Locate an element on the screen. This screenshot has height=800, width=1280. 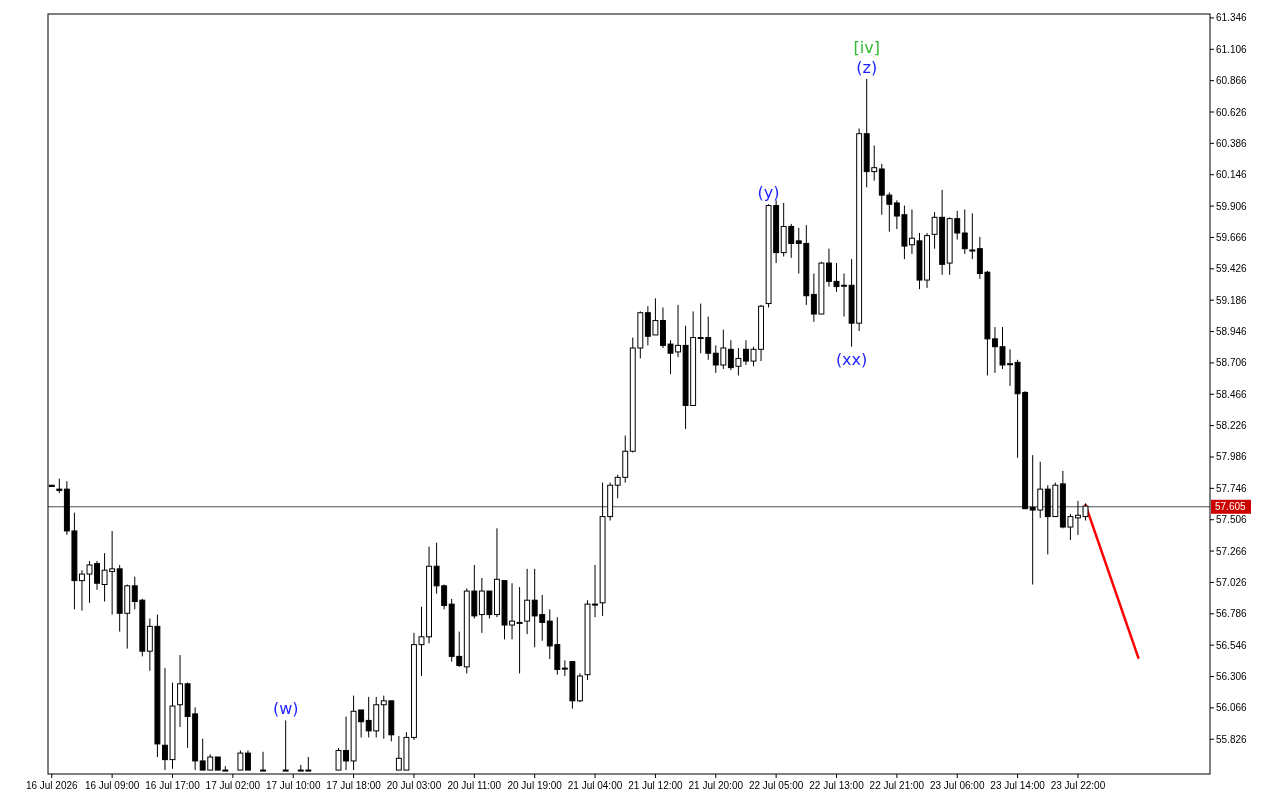
x-tick-label: 17 Jul 02:00 is located at coordinates (233, 785).